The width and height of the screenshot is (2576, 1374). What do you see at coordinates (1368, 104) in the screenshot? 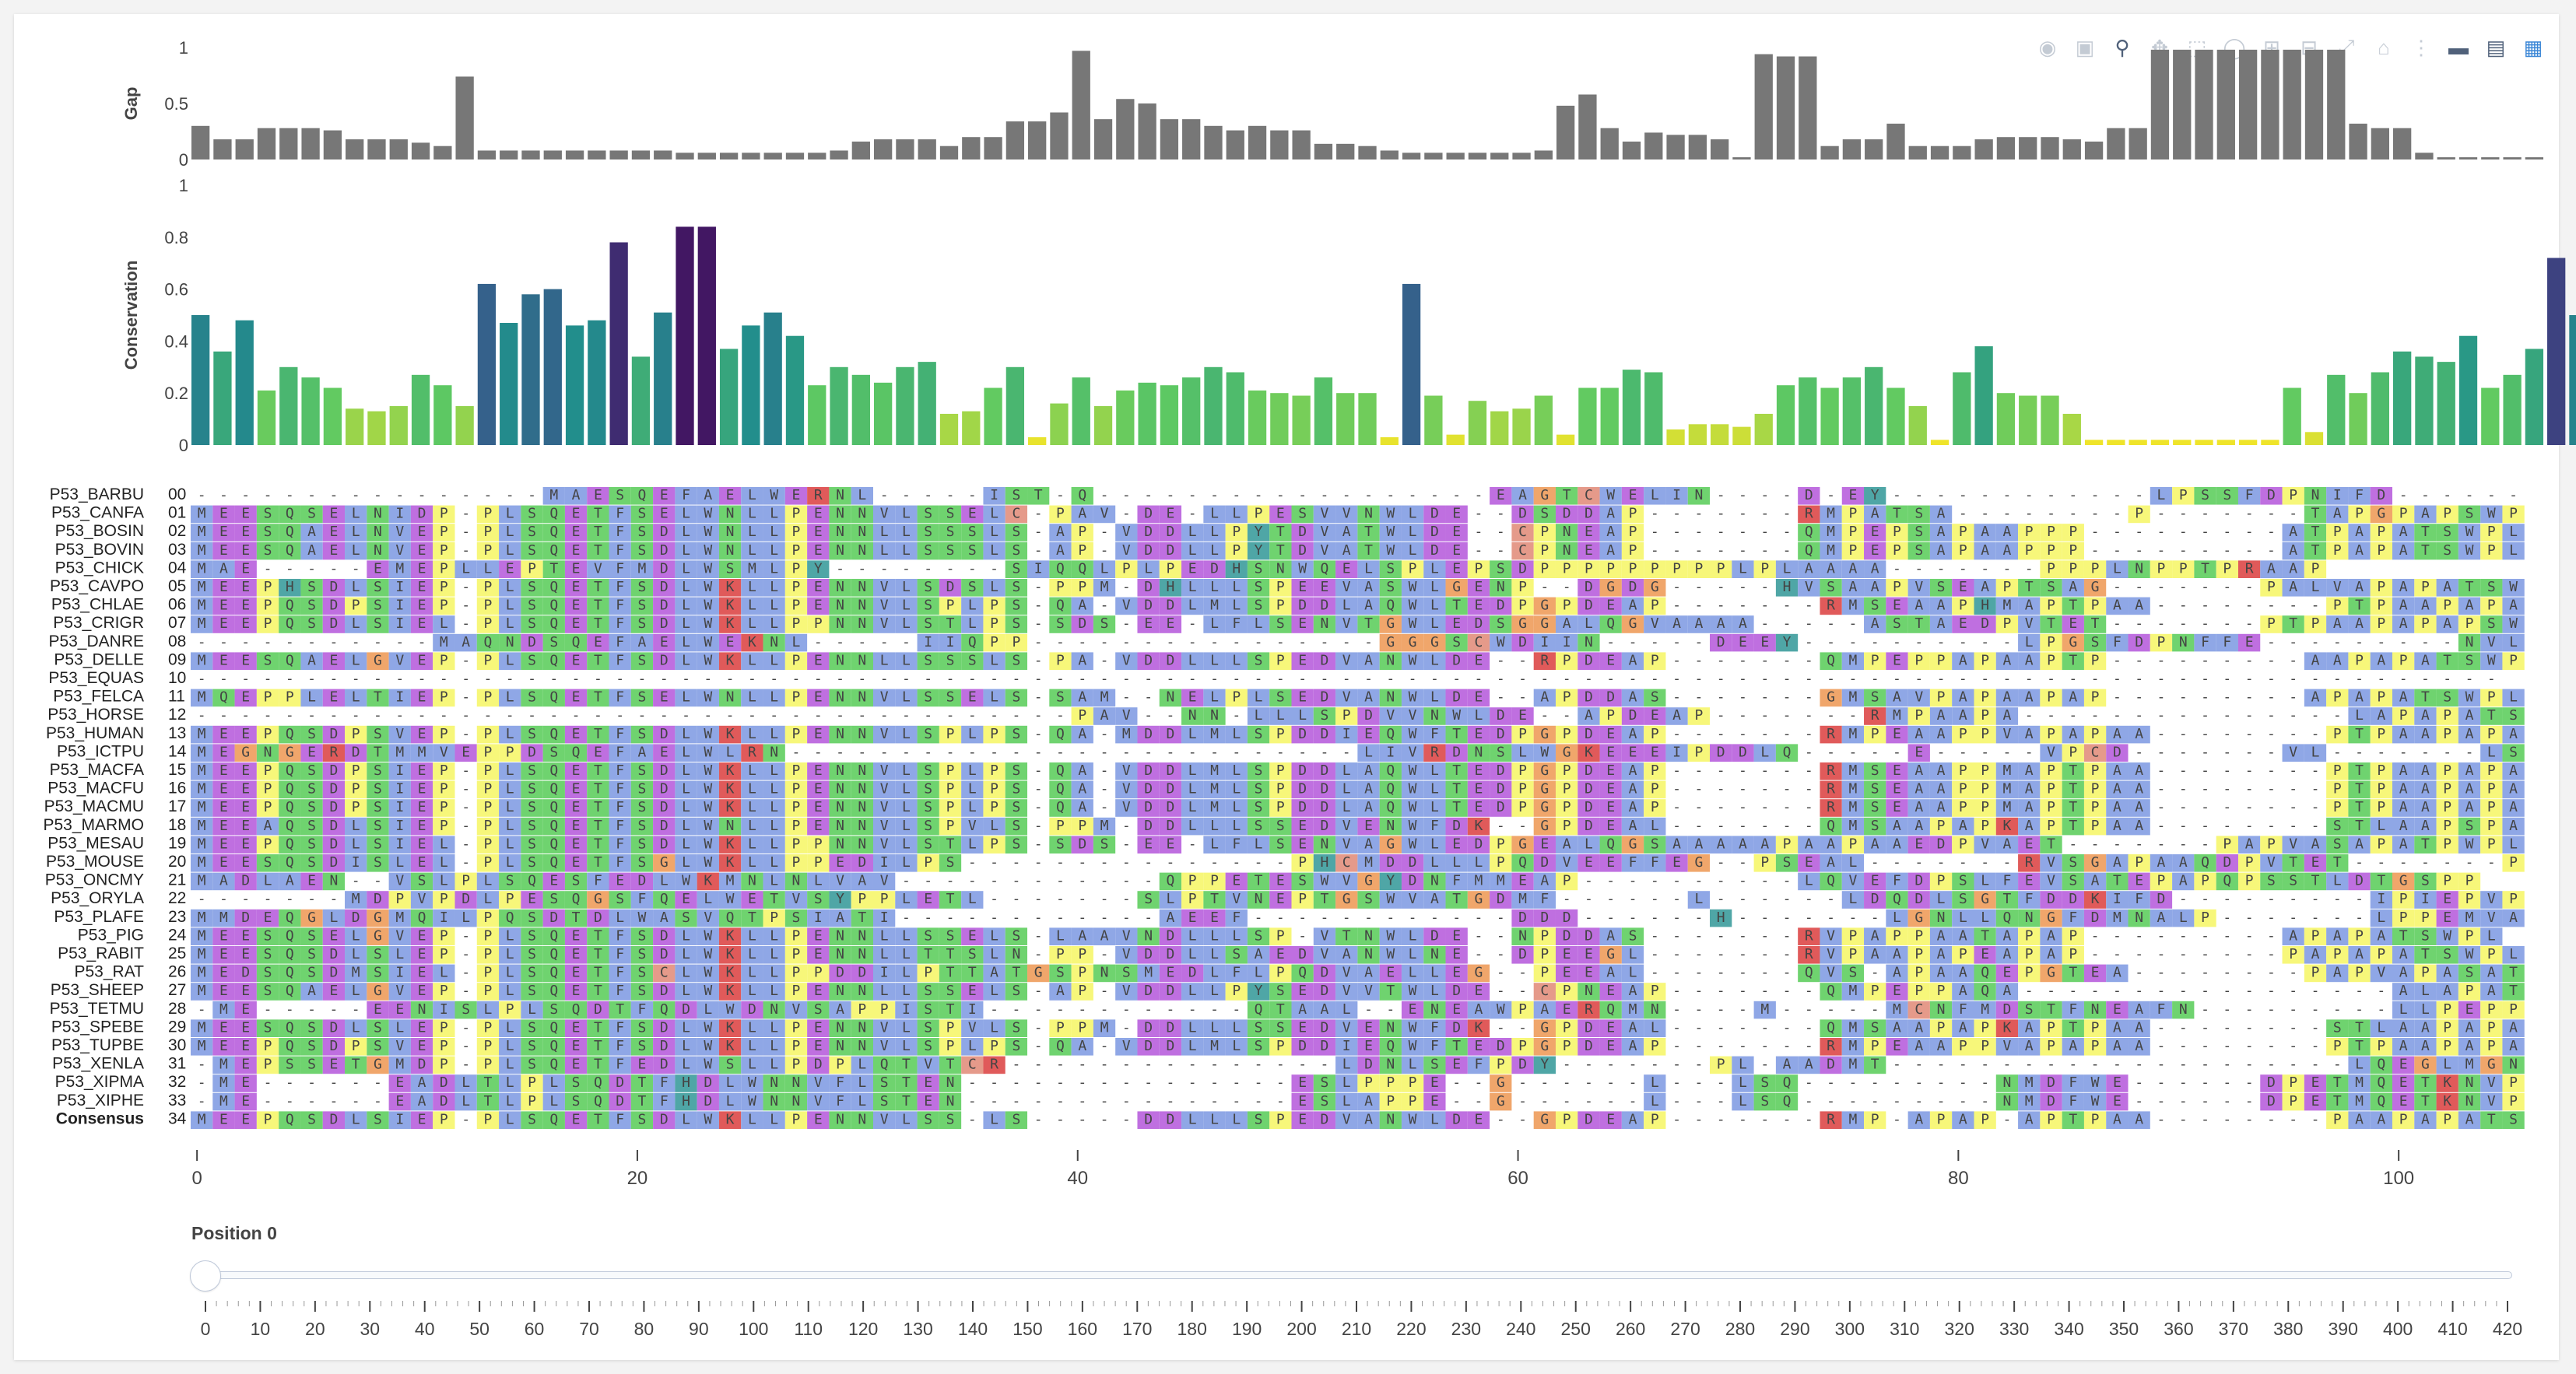
I see `gap-bars` at bounding box center [1368, 104].